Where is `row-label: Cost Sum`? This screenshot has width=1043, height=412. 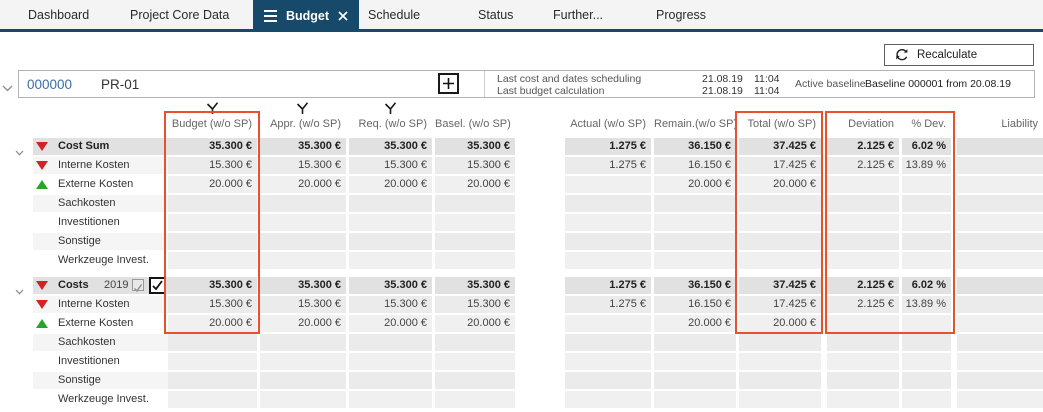 row-label: Cost Sum is located at coordinates (84, 146).